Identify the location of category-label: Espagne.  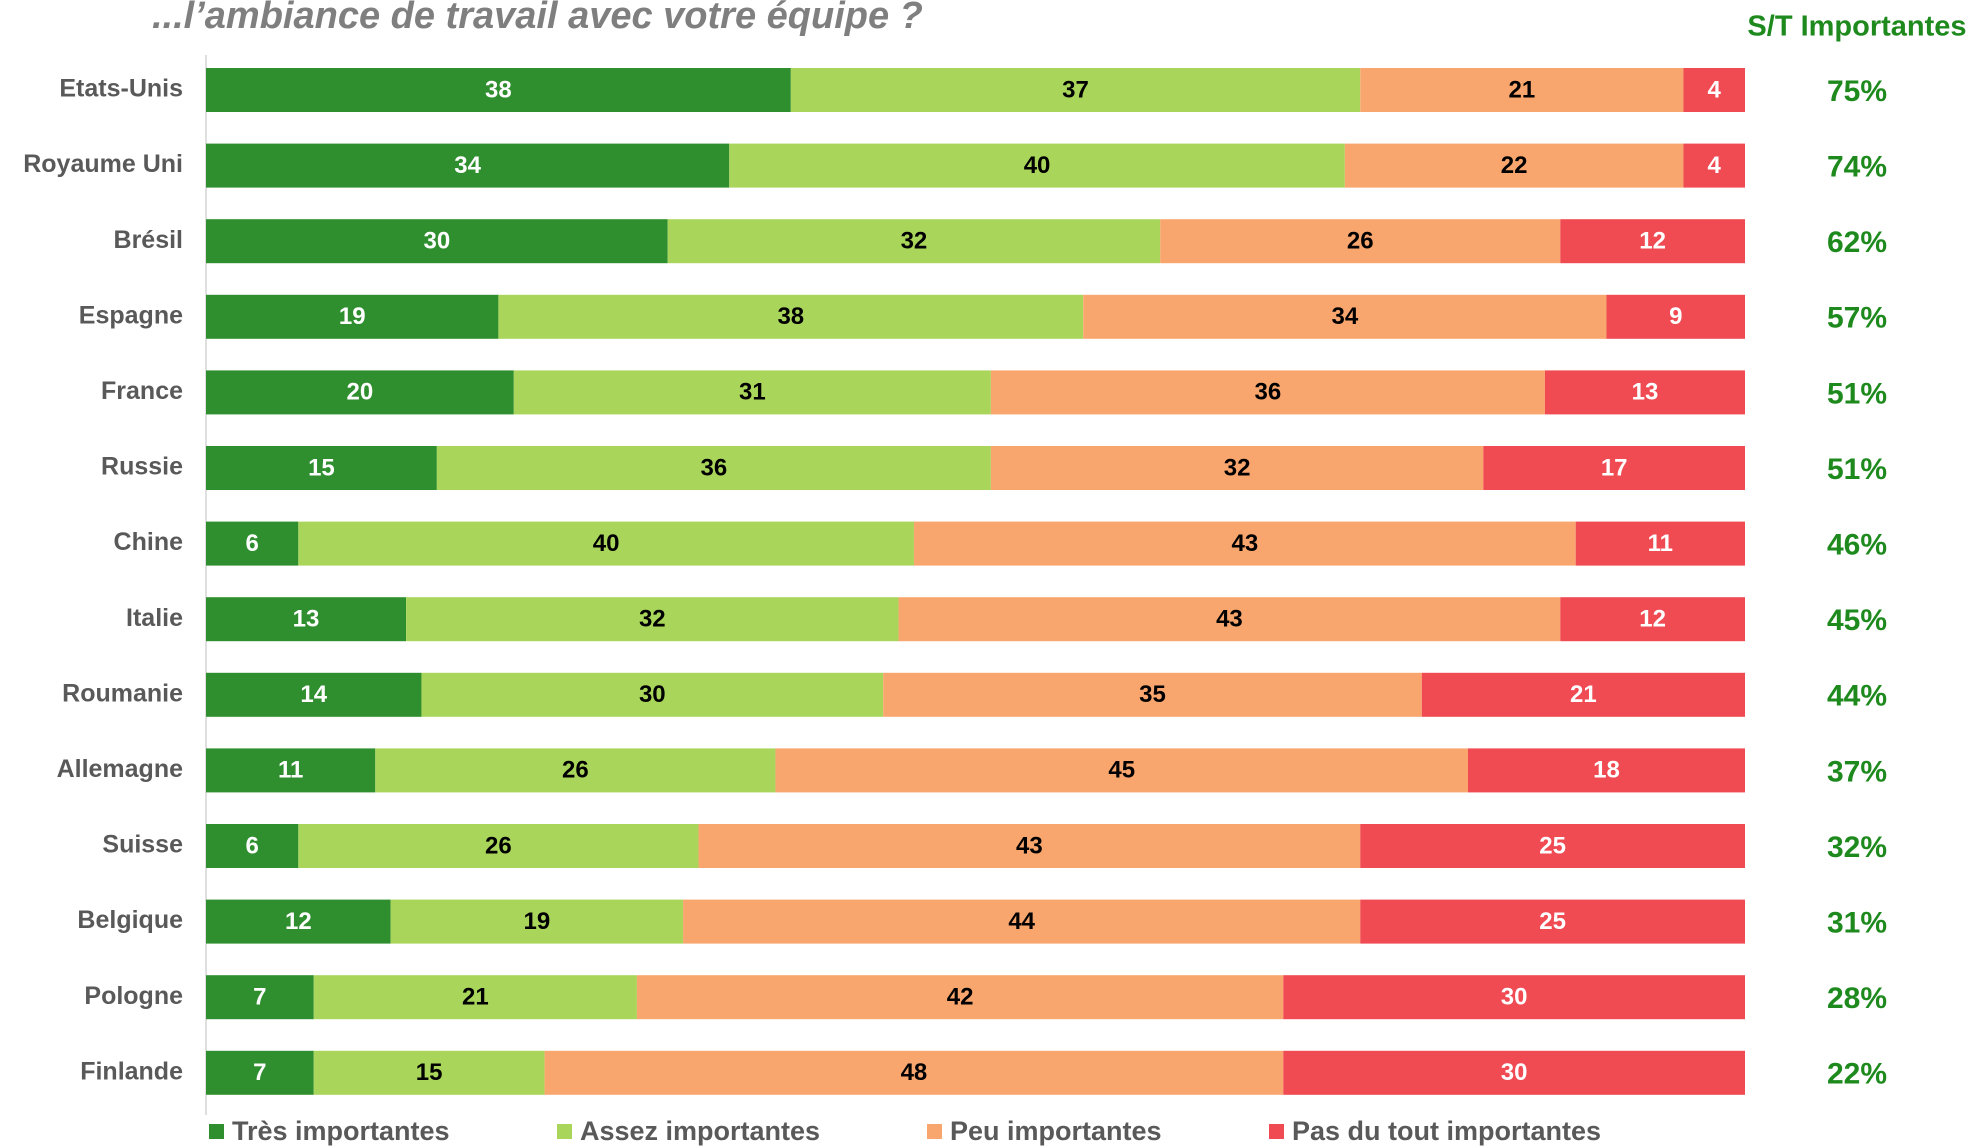
(131, 315).